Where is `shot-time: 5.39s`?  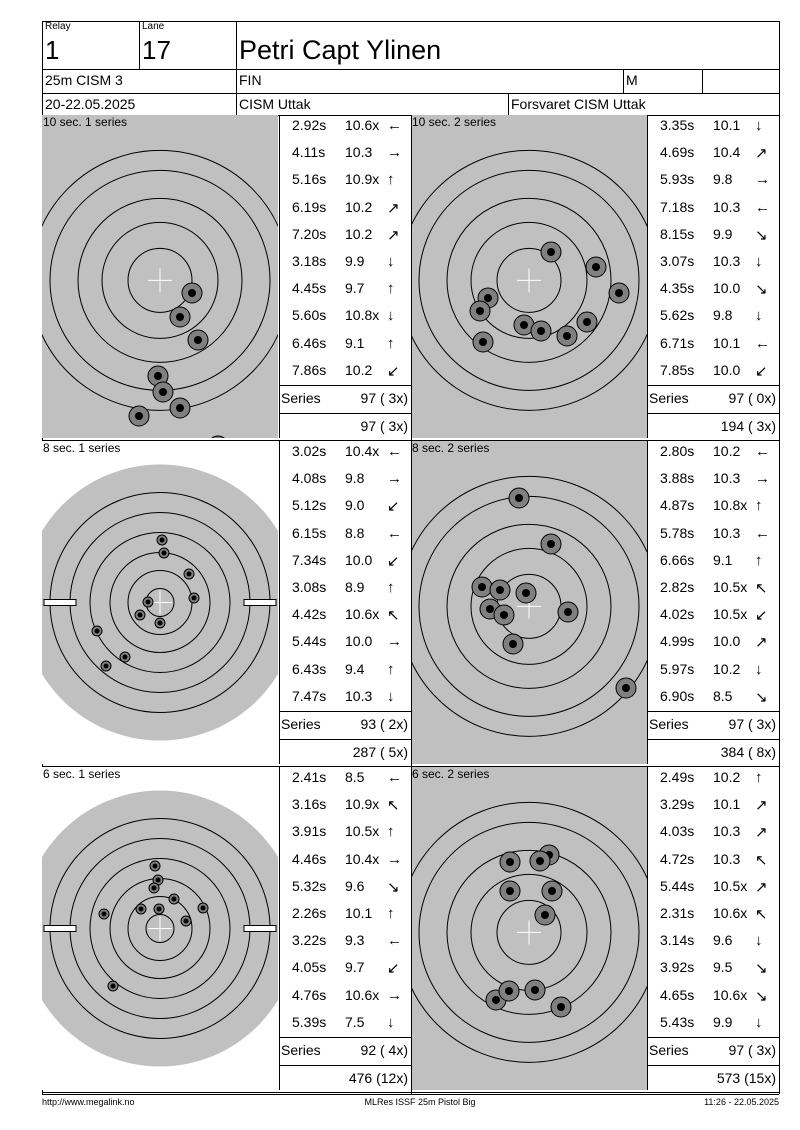
shot-time: 5.39s is located at coordinates (309, 1021).